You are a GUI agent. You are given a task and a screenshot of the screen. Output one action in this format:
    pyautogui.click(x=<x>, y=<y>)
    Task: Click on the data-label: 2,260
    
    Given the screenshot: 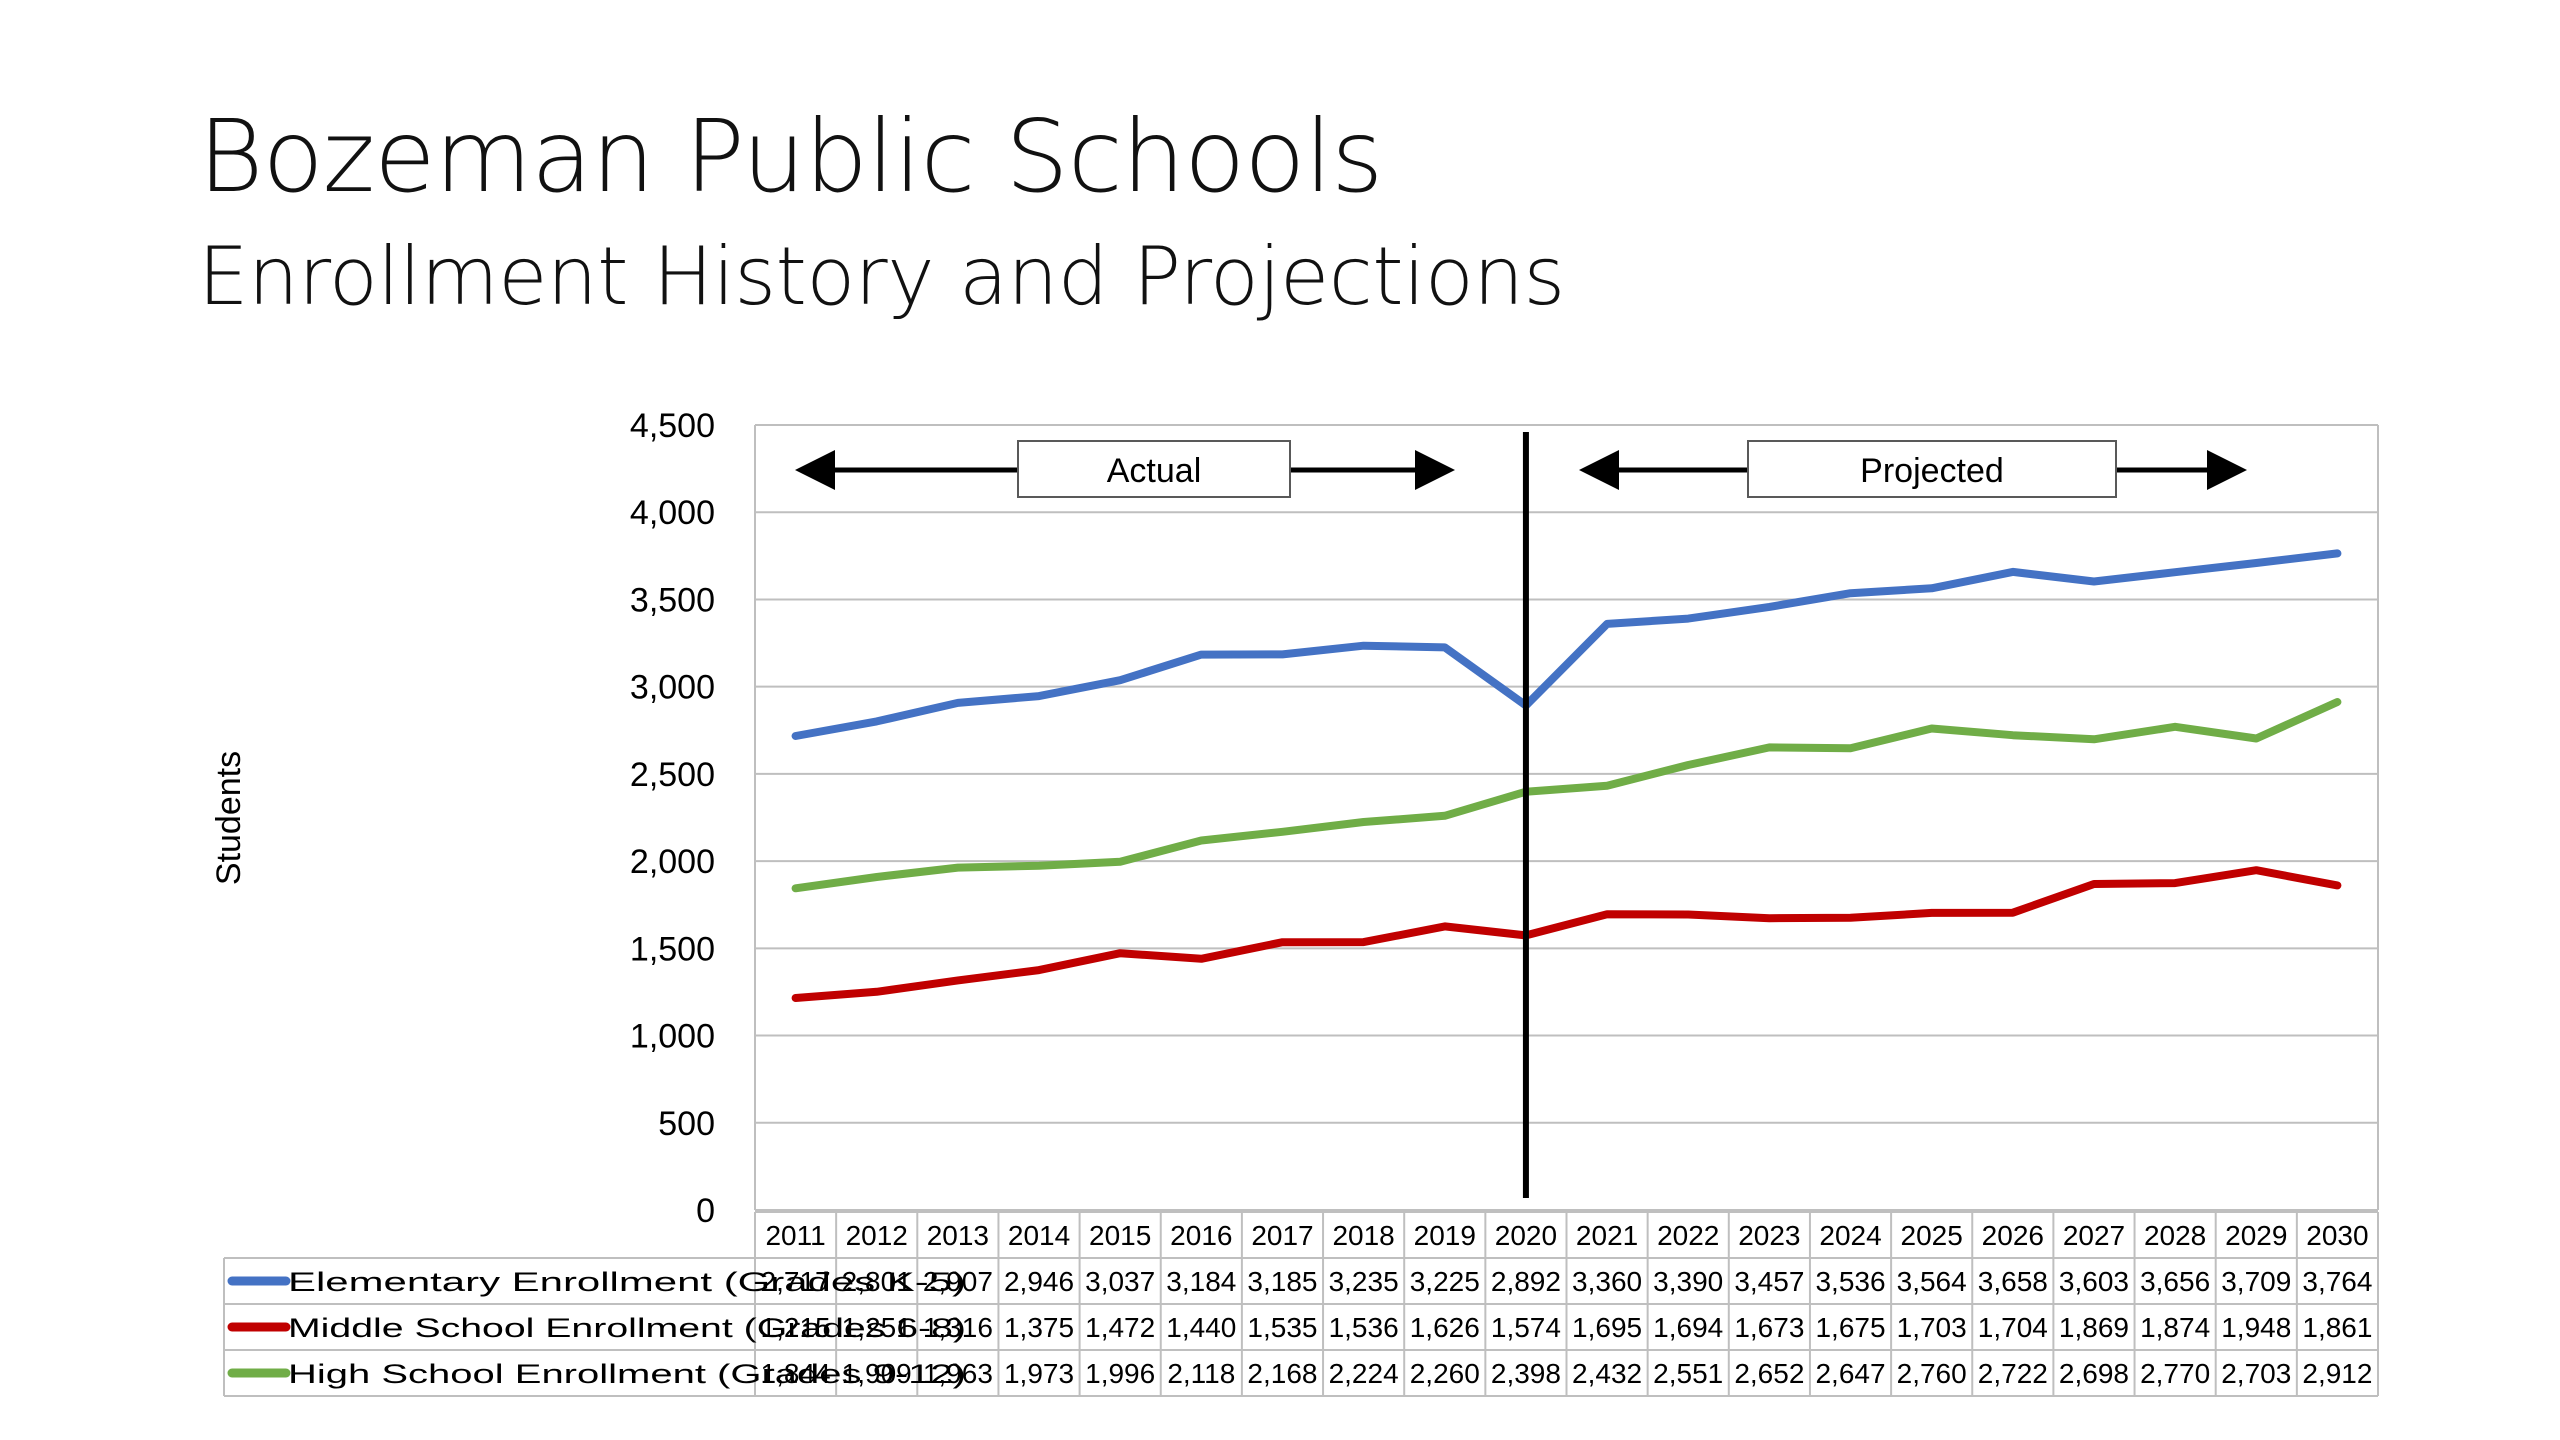 What is the action you would take?
    pyautogui.click(x=1445, y=1373)
    